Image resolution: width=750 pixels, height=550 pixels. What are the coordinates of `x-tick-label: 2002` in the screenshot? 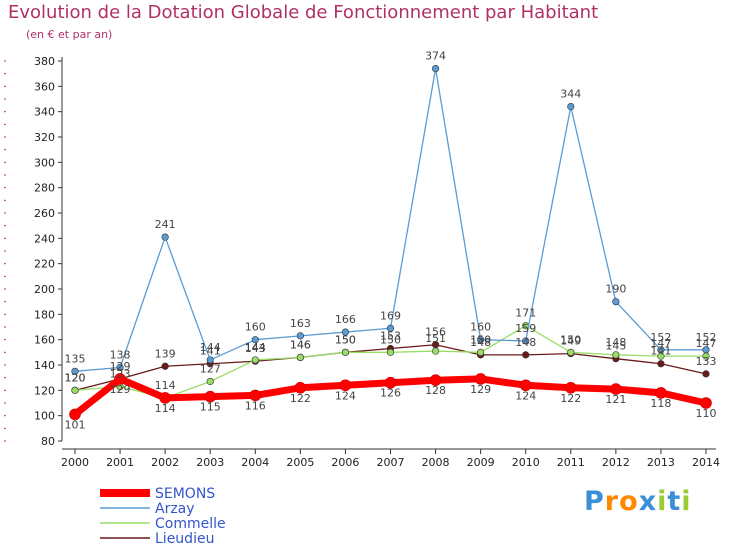 It's located at (165, 462).